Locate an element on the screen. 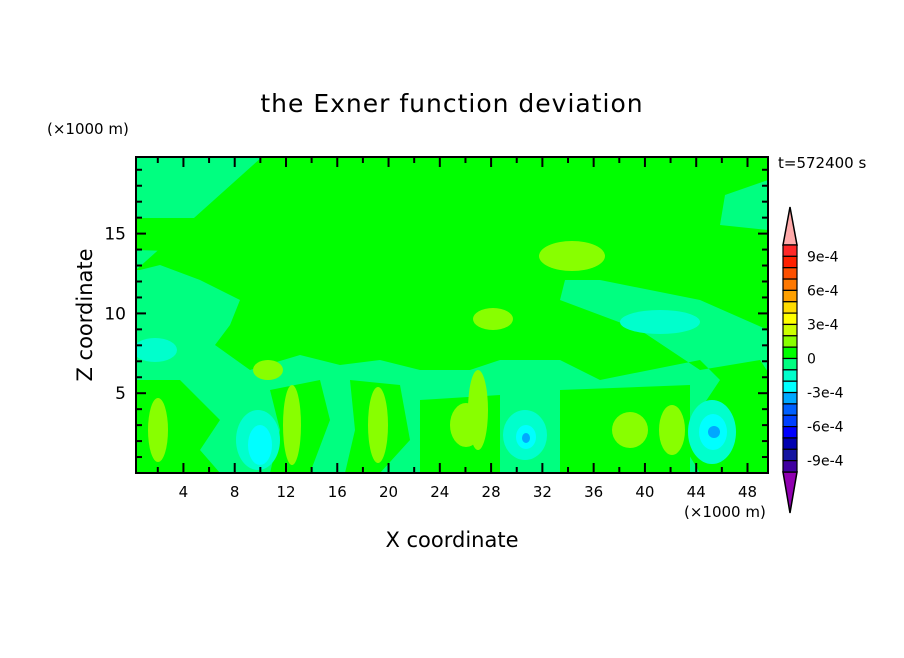 The width and height of the screenshot is (904, 658). time-label: t=572400 s is located at coordinates (822, 163).